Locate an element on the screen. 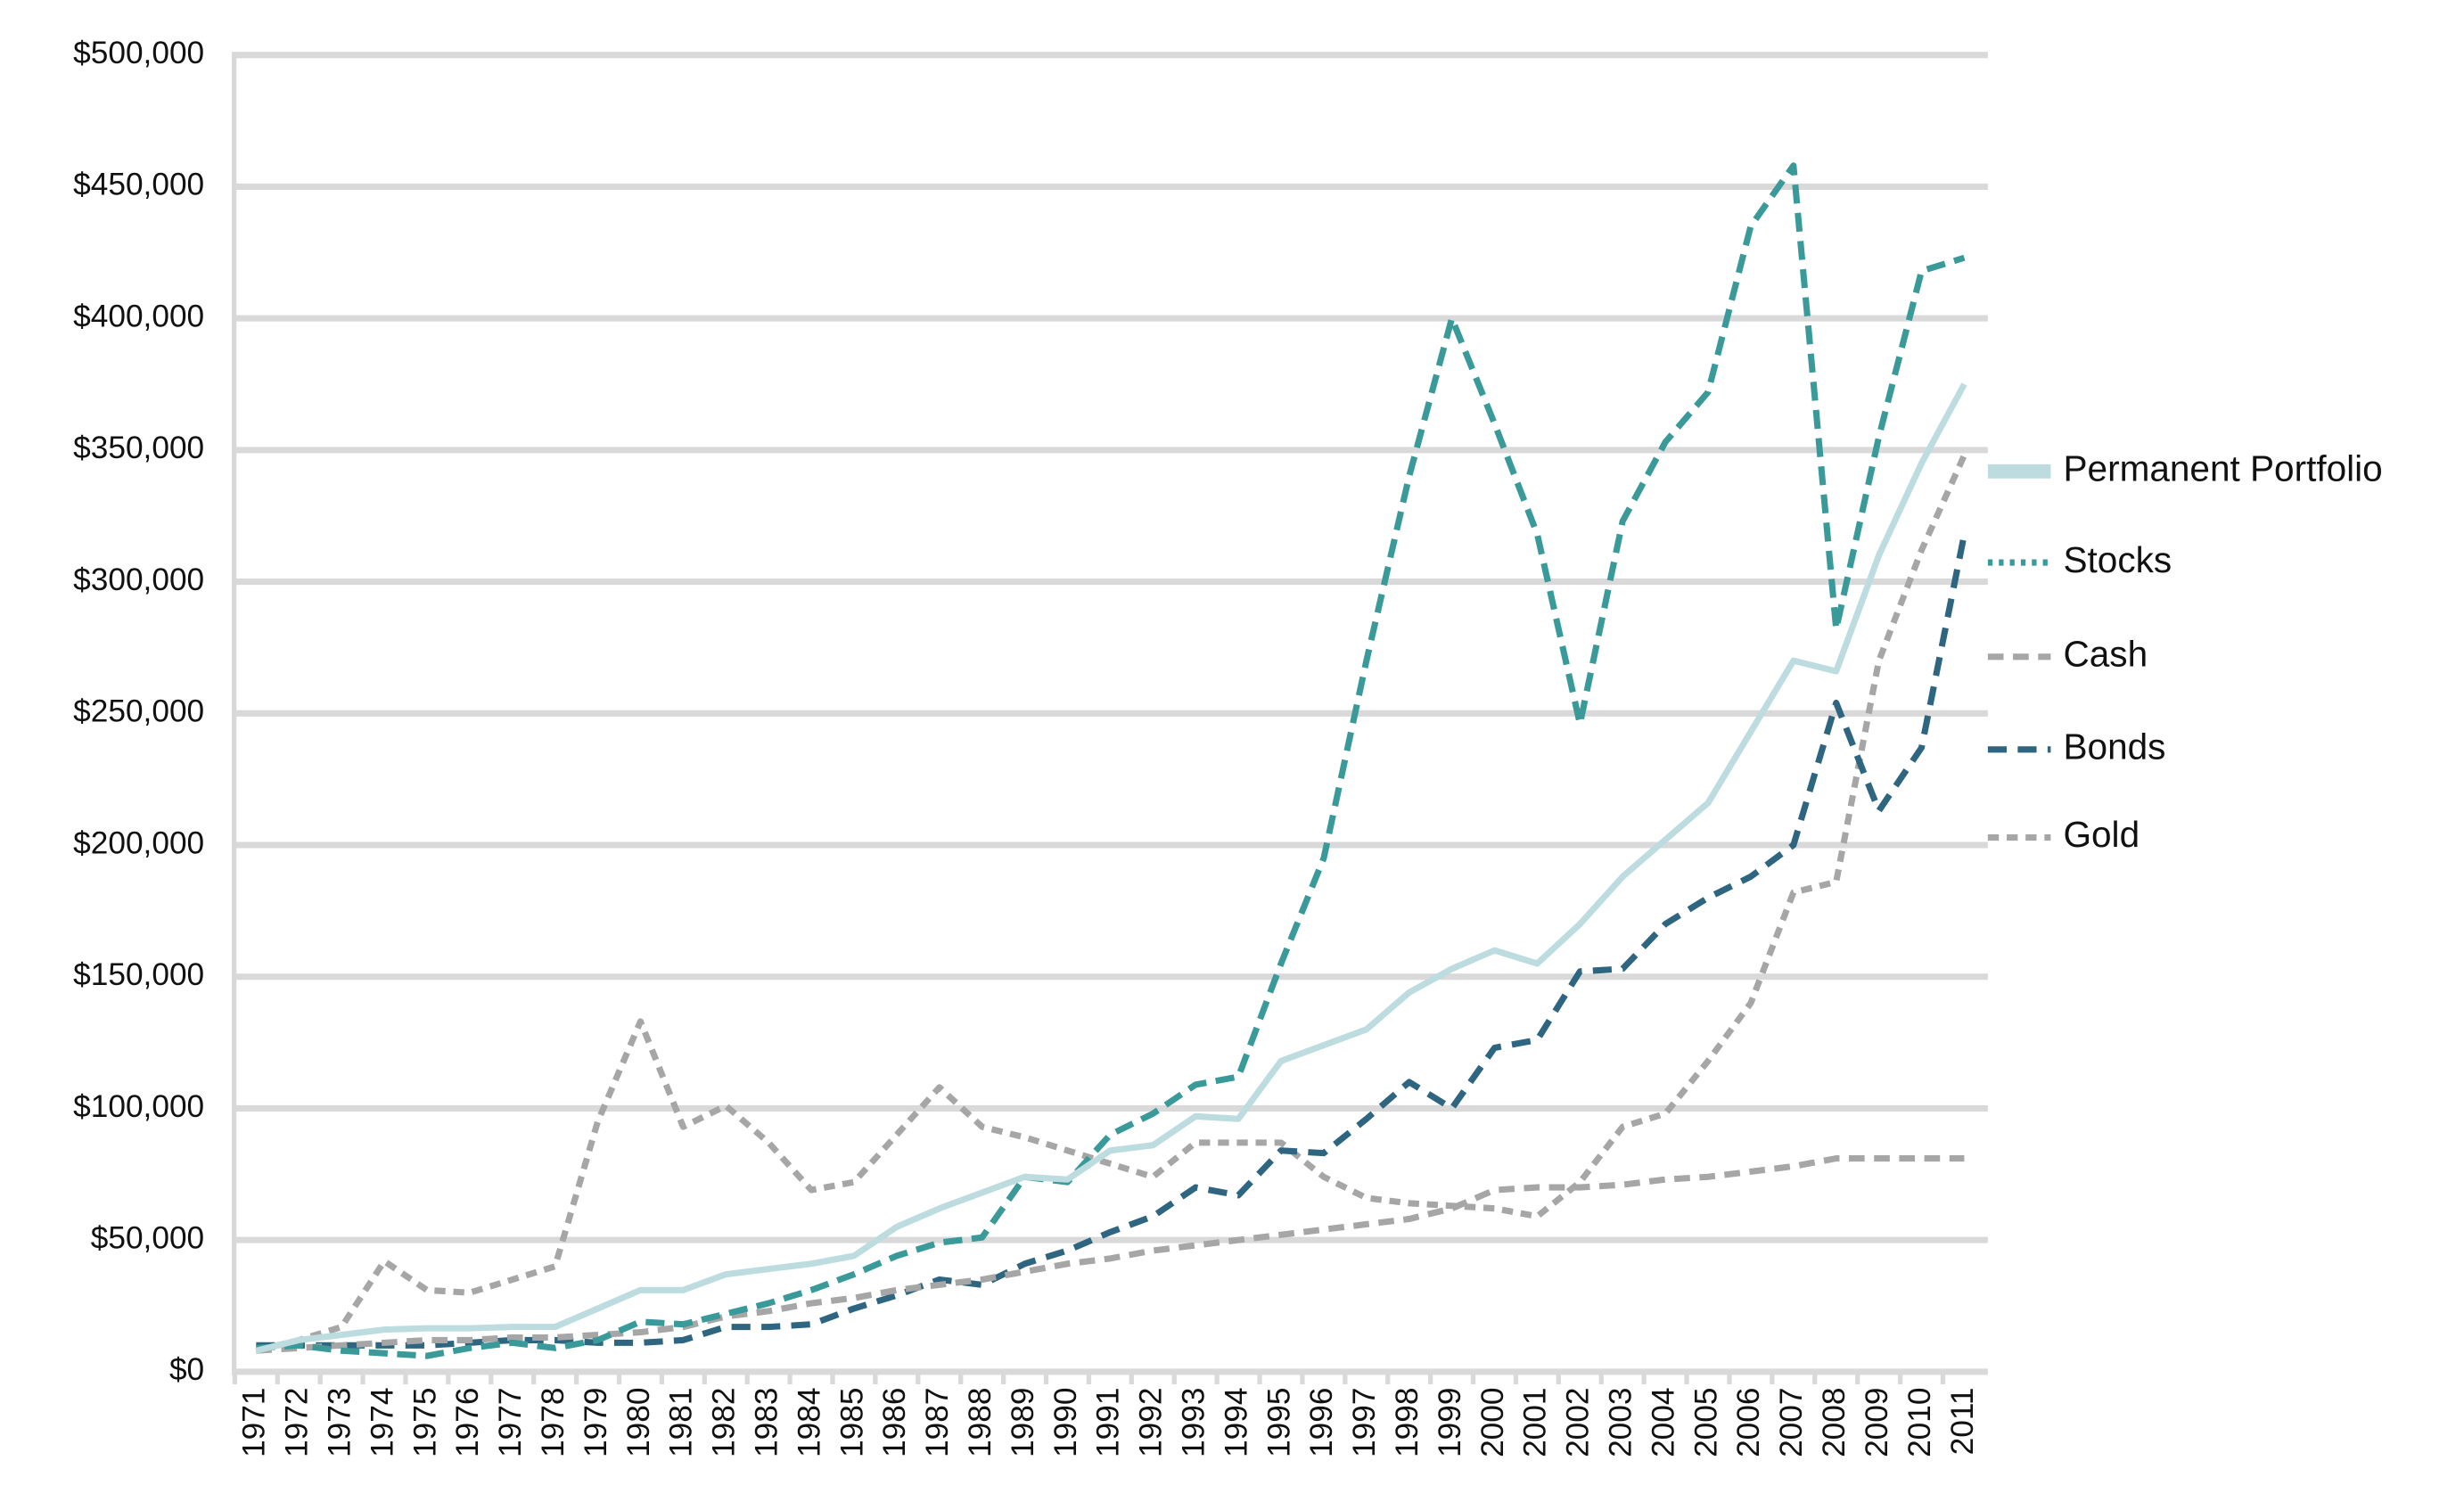 The height and width of the screenshot is (1510, 2464). x-tick-label: 1973 is located at coordinates (339, 1423).